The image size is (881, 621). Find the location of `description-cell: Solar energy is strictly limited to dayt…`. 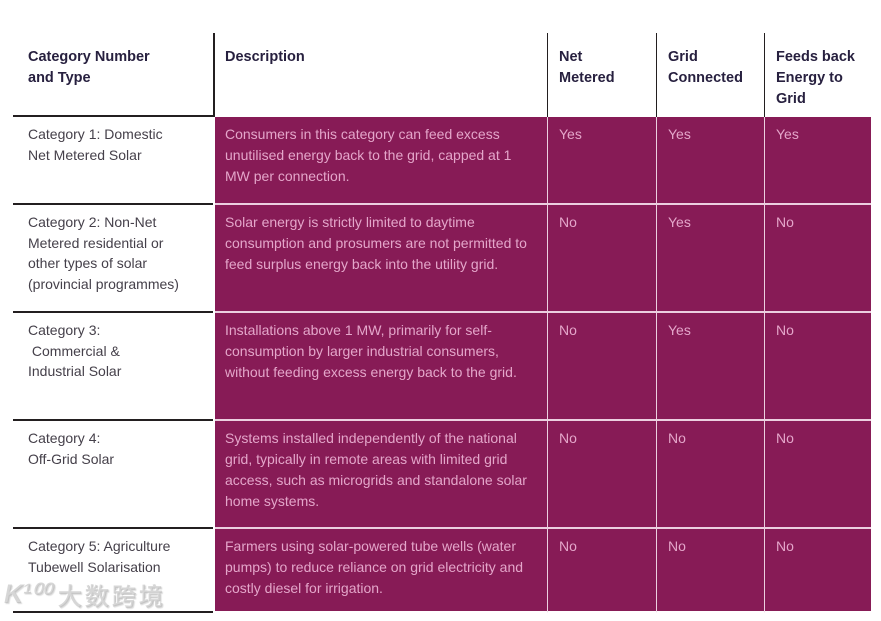

description-cell: Solar energy is strictly limited to dayt… is located at coordinates (381, 259).